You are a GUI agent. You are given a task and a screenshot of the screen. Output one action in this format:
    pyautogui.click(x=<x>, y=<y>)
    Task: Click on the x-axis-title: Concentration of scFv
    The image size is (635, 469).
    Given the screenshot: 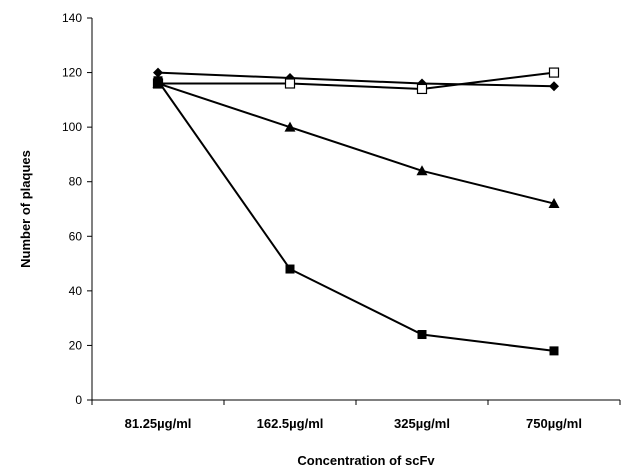 What is the action you would take?
    pyautogui.click(x=366, y=460)
    